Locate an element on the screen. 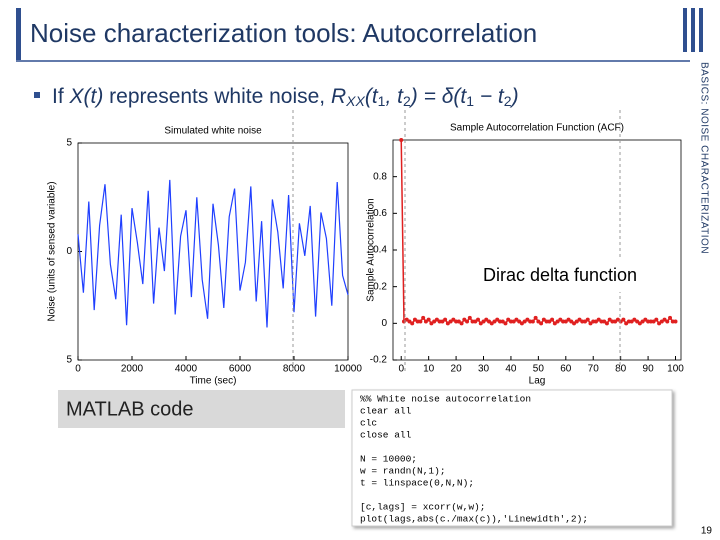 The image size is (720, 540). code-box is located at coordinates (512, 458).